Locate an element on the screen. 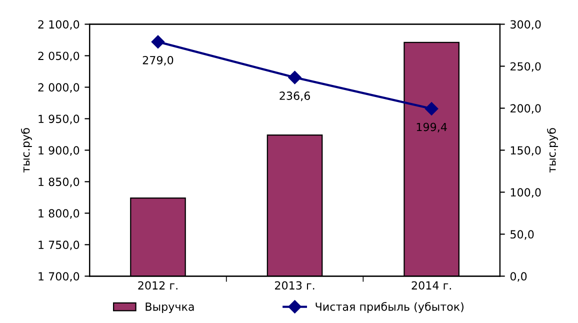 Image resolution: width=578 pixels, height=323 pixels. y2-axis-title: тыс.руб is located at coordinates (552, 150).